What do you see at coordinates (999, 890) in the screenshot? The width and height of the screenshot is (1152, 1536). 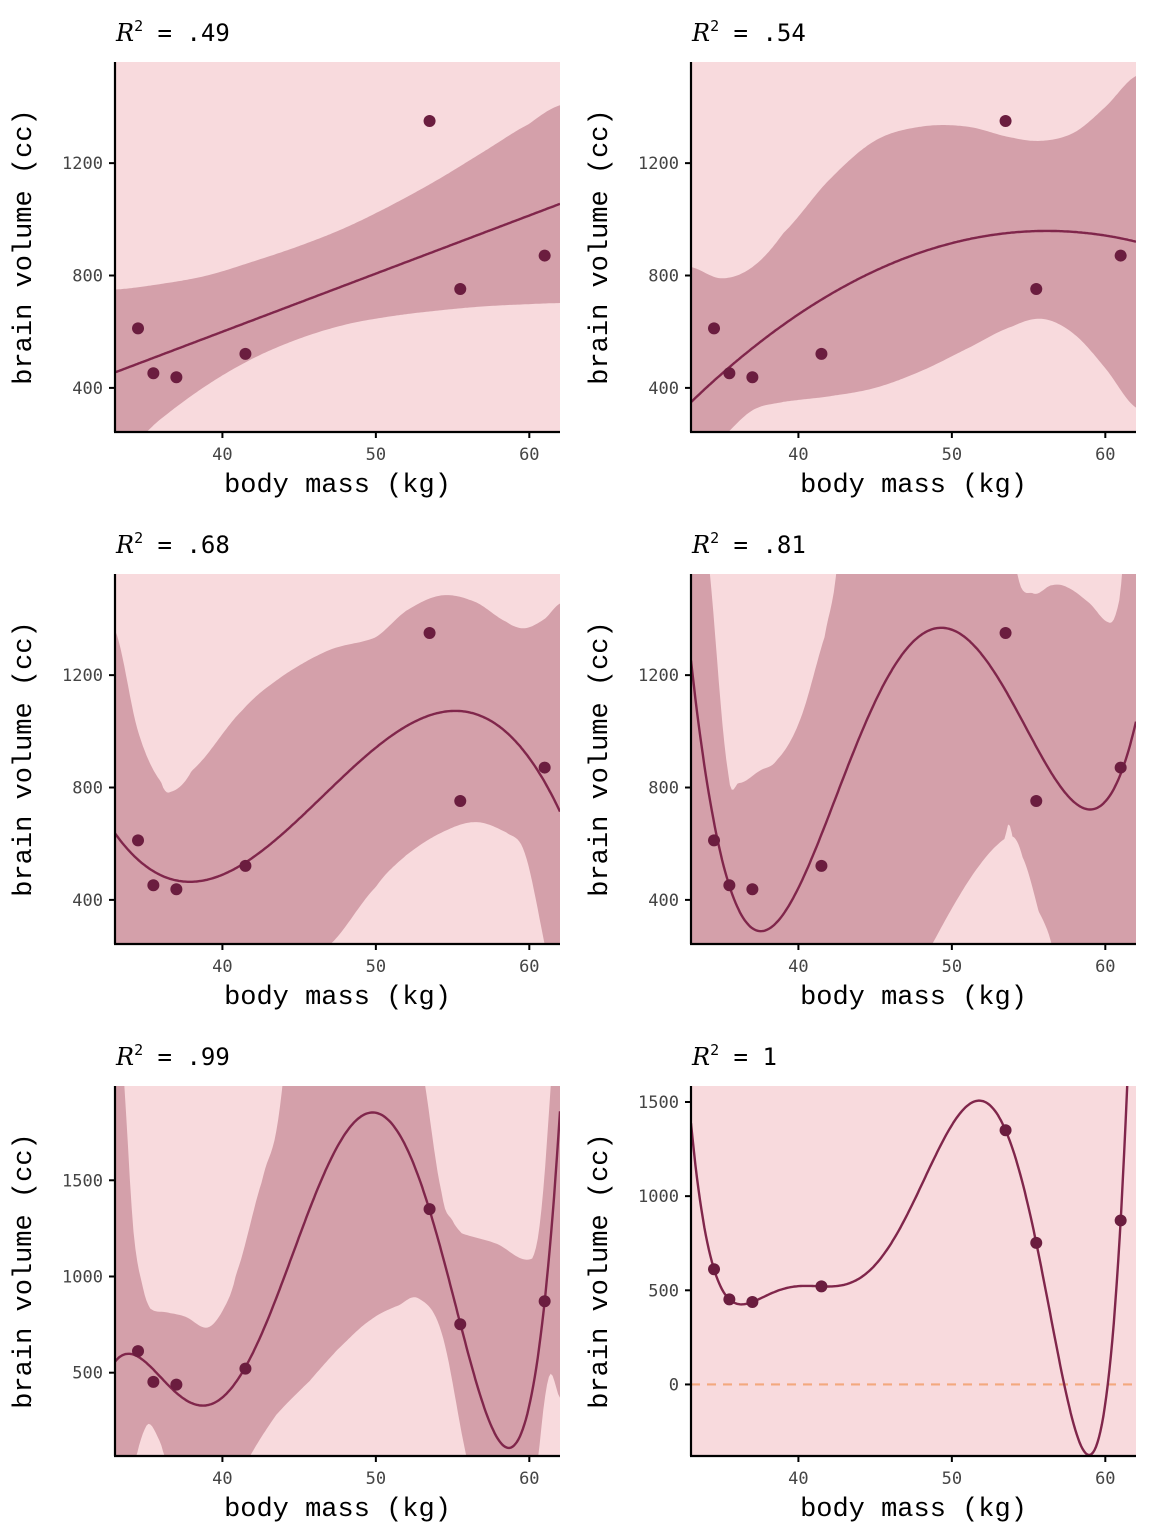 I see `outer-interval-band-gap` at bounding box center [999, 890].